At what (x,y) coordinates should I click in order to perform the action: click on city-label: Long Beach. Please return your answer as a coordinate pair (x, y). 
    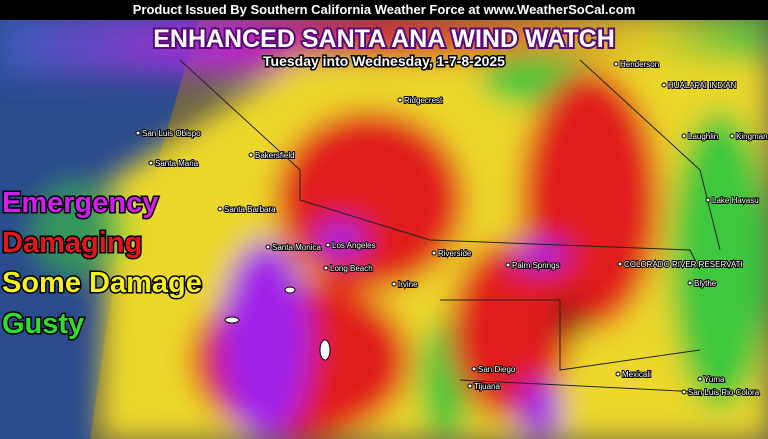
    Looking at the image, I should click on (351, 268).